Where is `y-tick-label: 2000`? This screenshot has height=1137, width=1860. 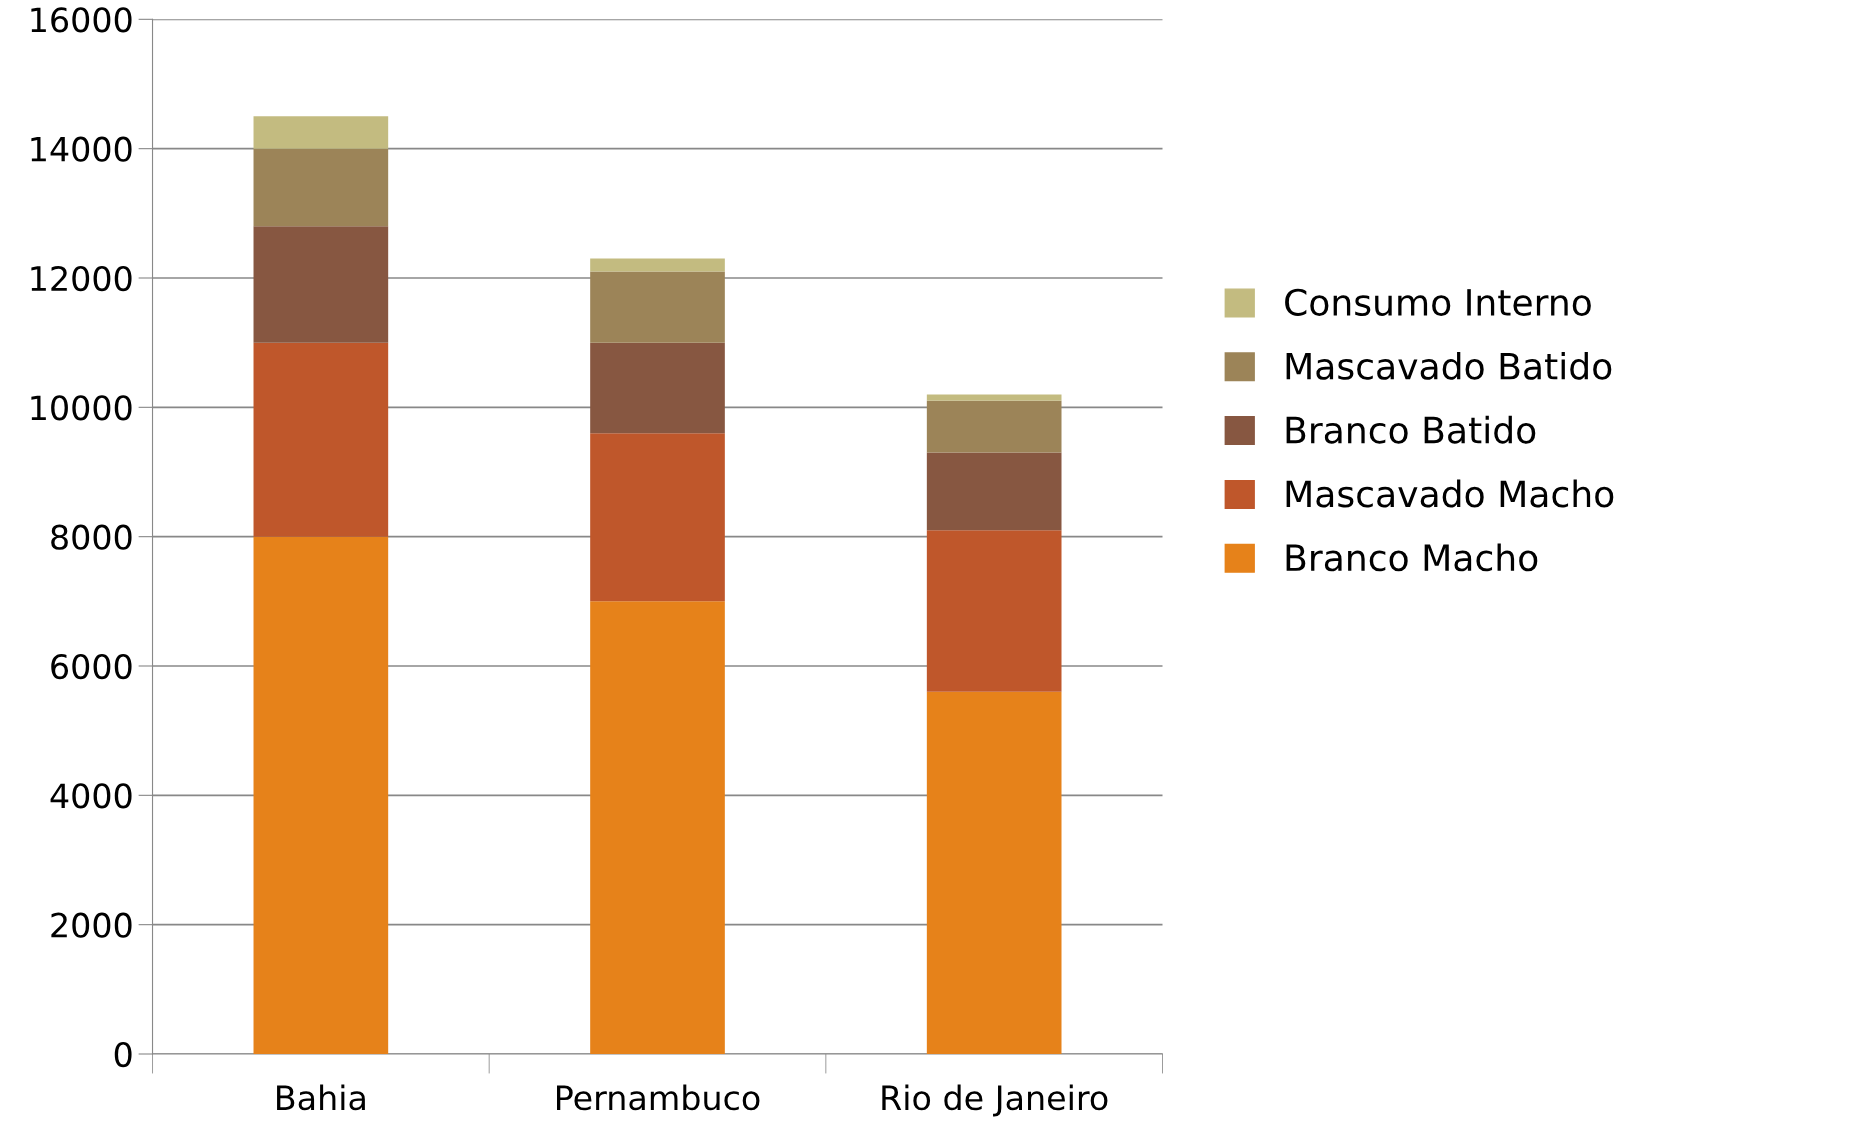 y-tick-label: 2000 is located at coordinates (91, 925).